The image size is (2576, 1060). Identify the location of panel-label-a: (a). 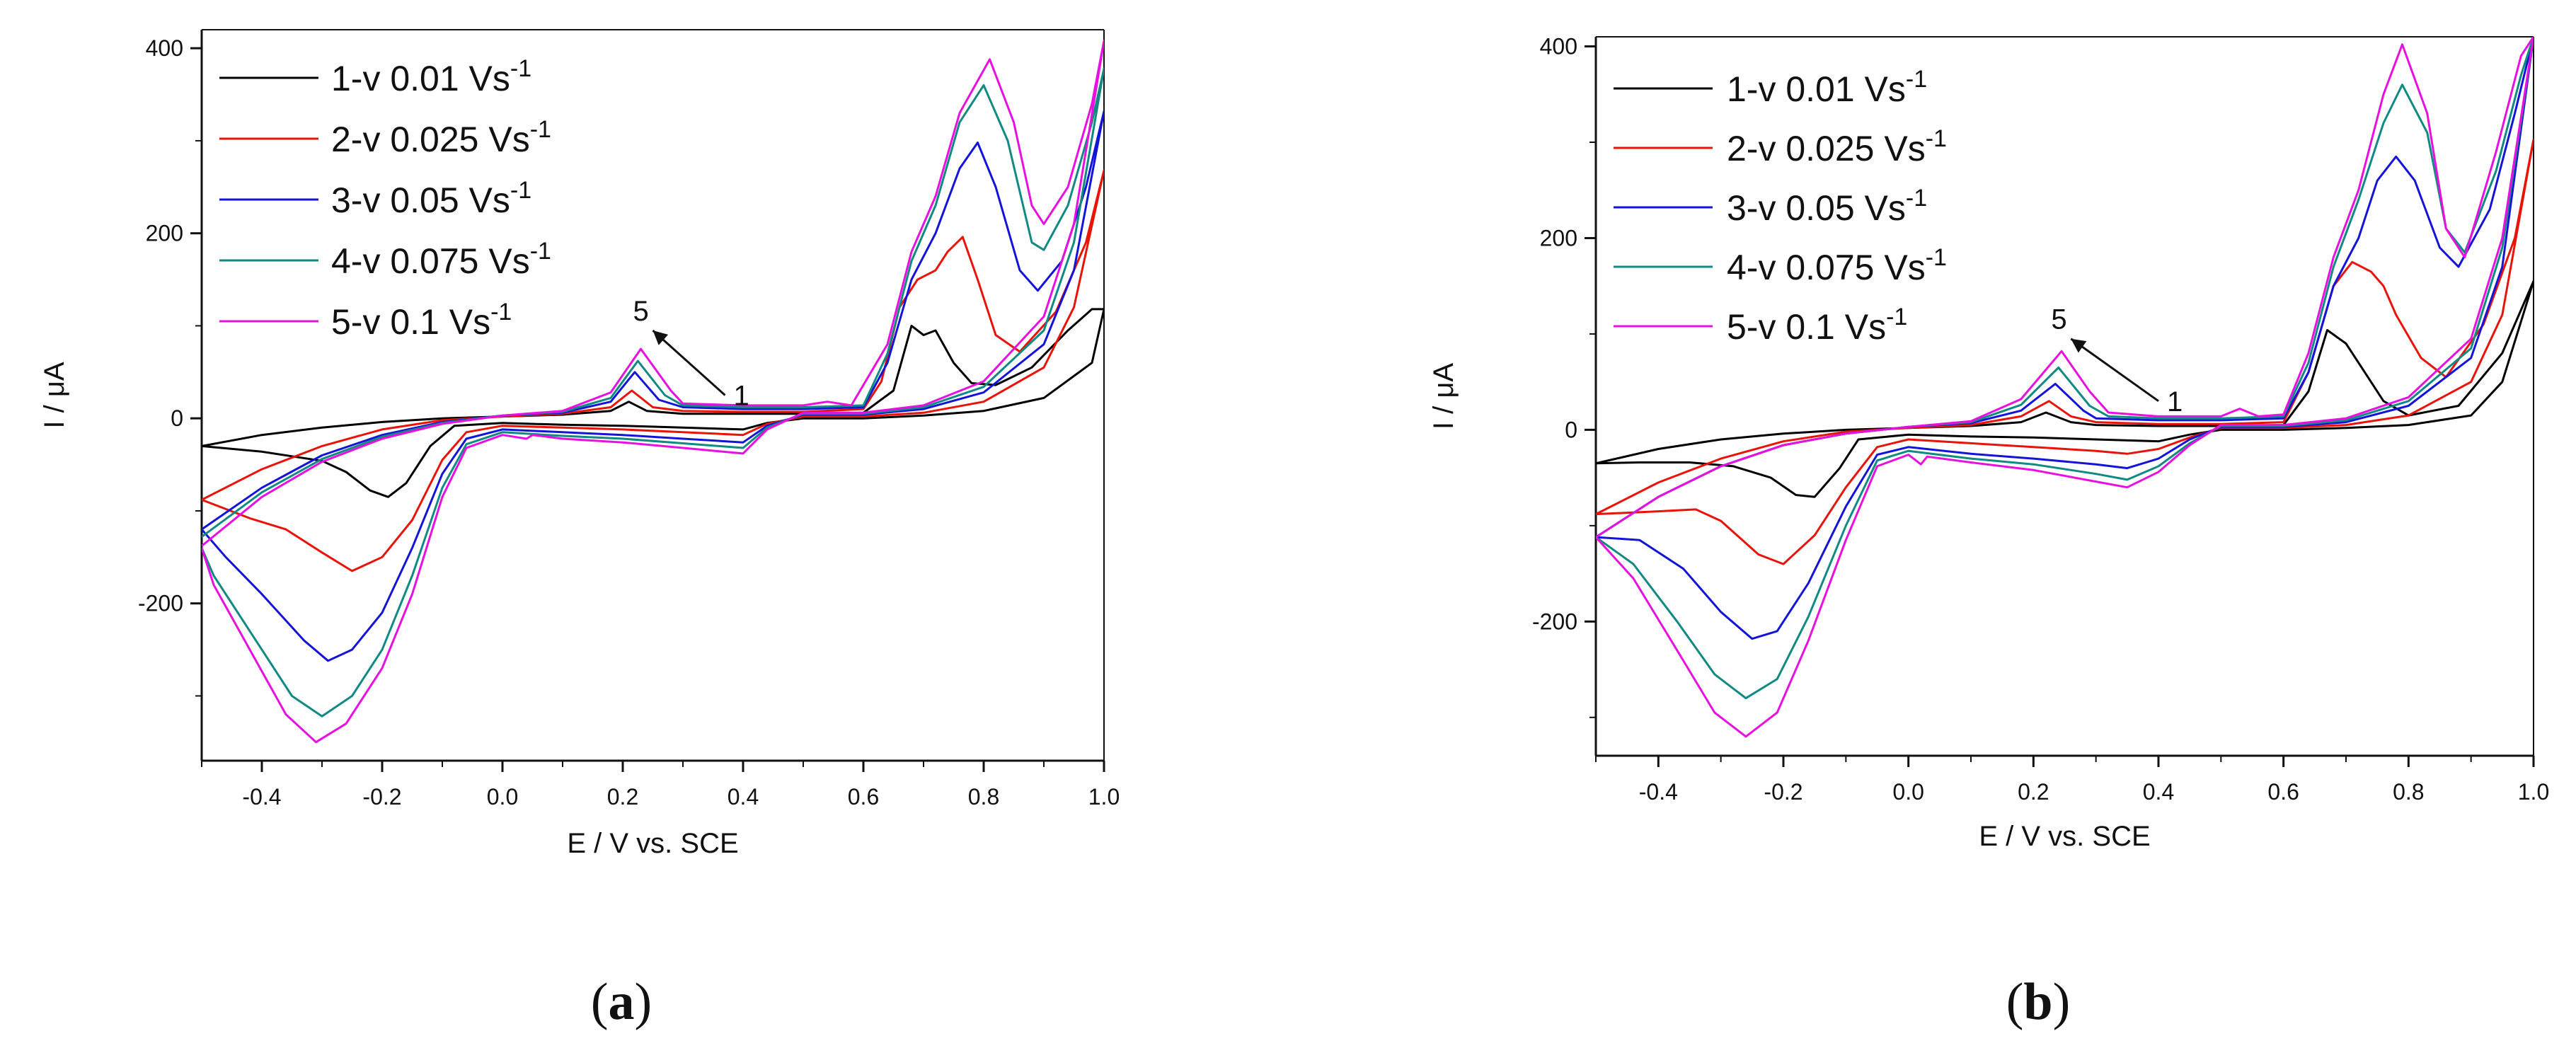
(622, 1002).